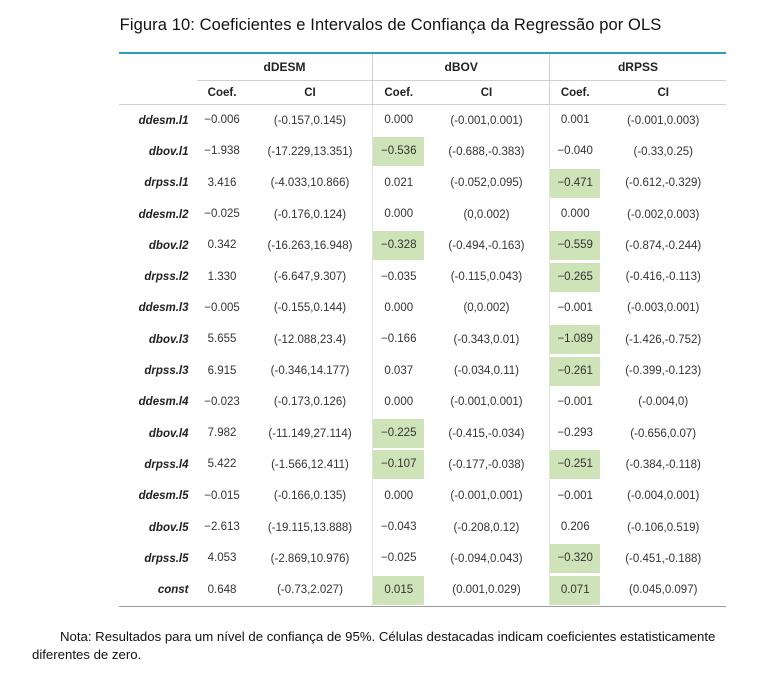 The image size is (781, 675). What do you see at coordinates (222, 339) in the screenshot?
I see `coef-cell: 5.655` at bounding box center [222, 339].